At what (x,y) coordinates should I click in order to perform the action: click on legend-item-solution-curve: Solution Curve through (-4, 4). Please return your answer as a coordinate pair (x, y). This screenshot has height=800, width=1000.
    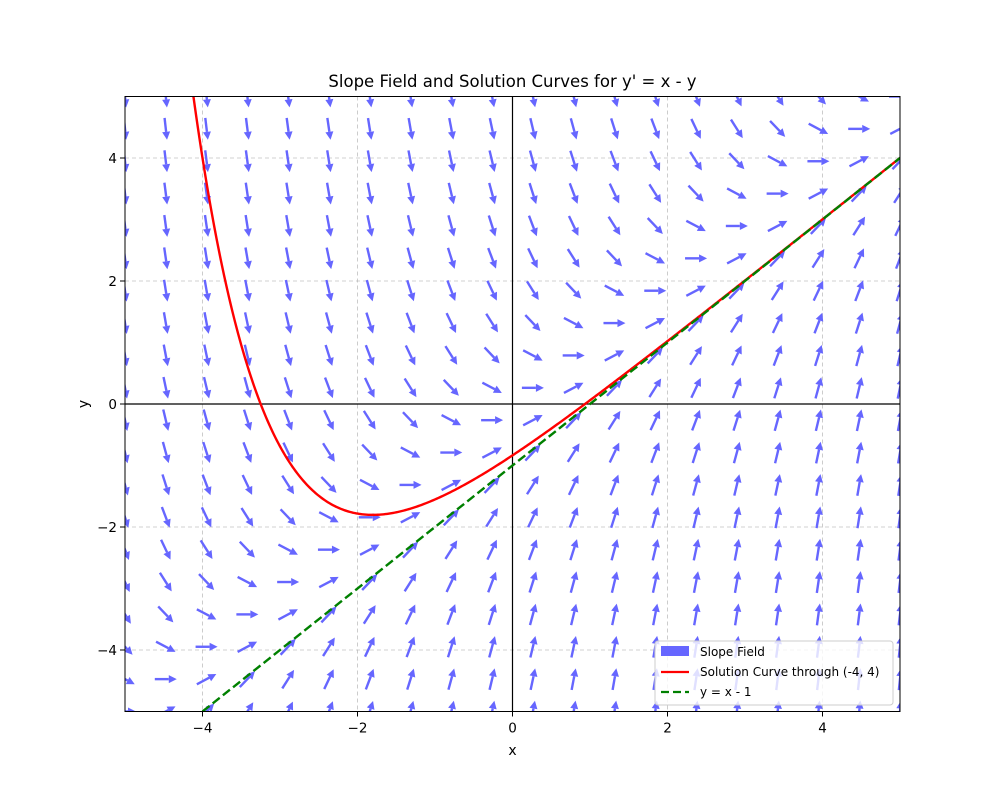
    Looking at the image, I should click on (770, 672).